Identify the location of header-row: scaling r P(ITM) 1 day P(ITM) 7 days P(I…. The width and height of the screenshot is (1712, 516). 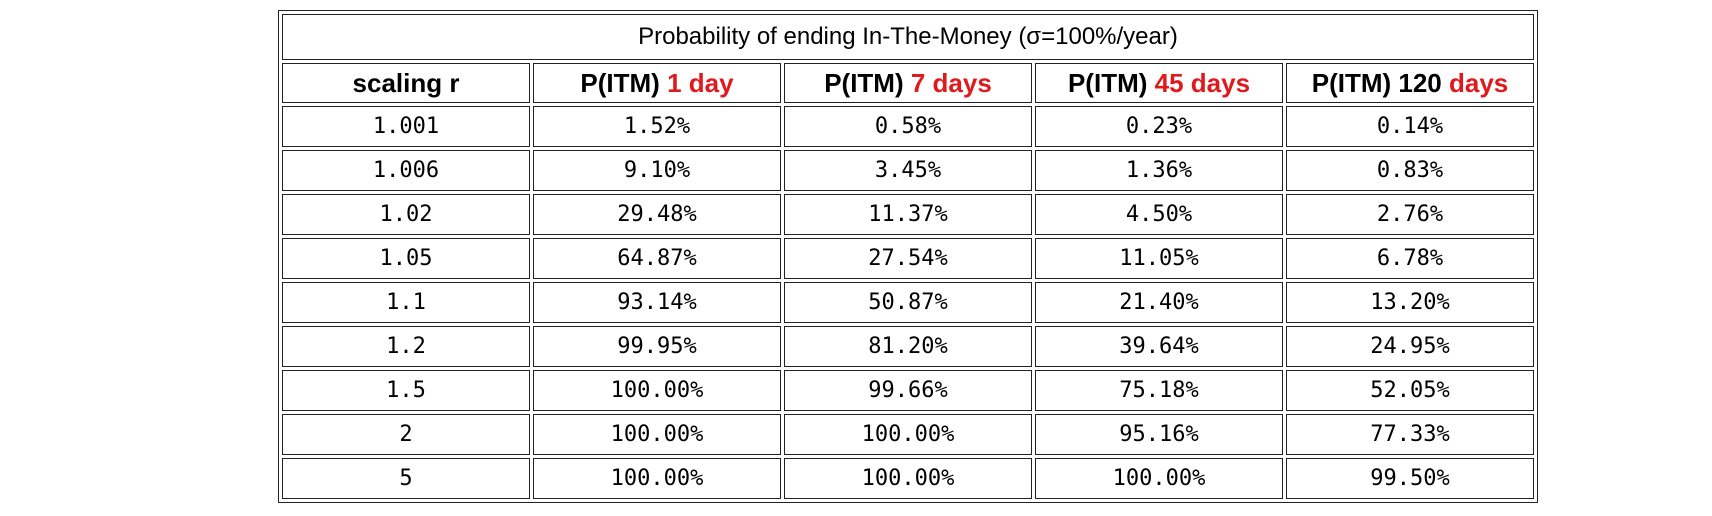
(908, 83).